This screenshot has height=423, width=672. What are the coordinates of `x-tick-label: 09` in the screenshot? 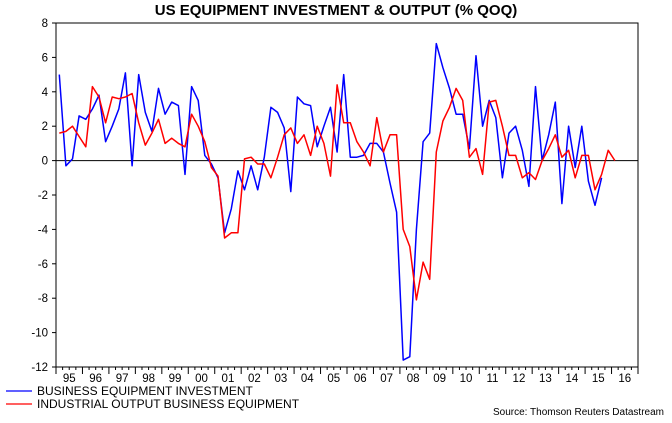 It's located at (439, 379).